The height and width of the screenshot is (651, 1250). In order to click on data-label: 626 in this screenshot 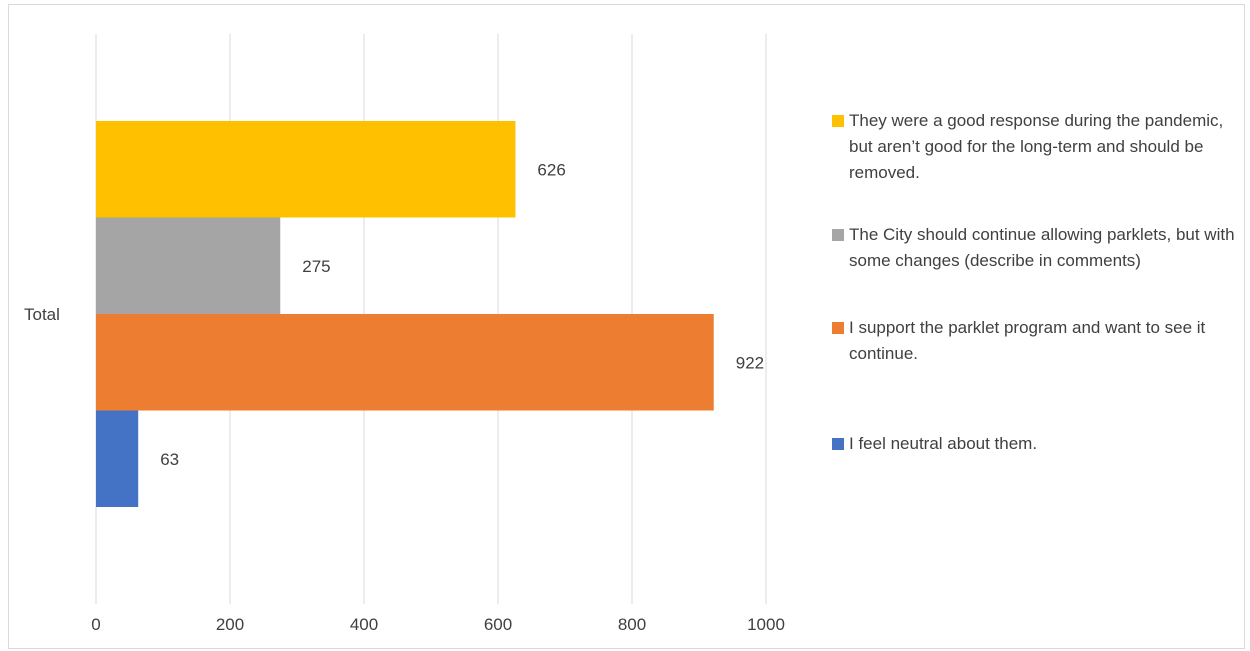, I will do `click(551, 169)`.